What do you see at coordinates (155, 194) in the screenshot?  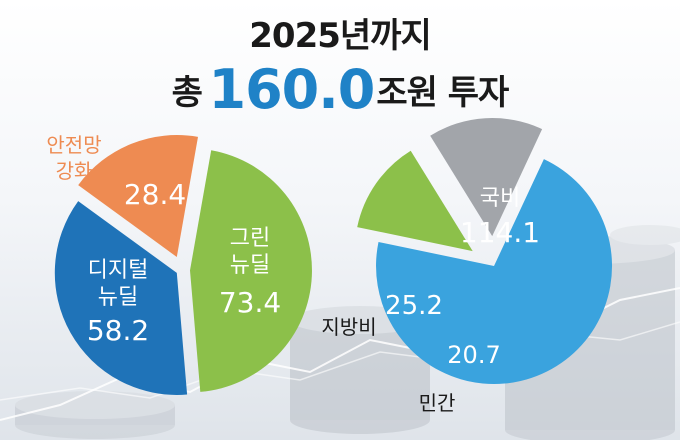 I see `value-safety: 28.4` at bounding box center [155, 194].